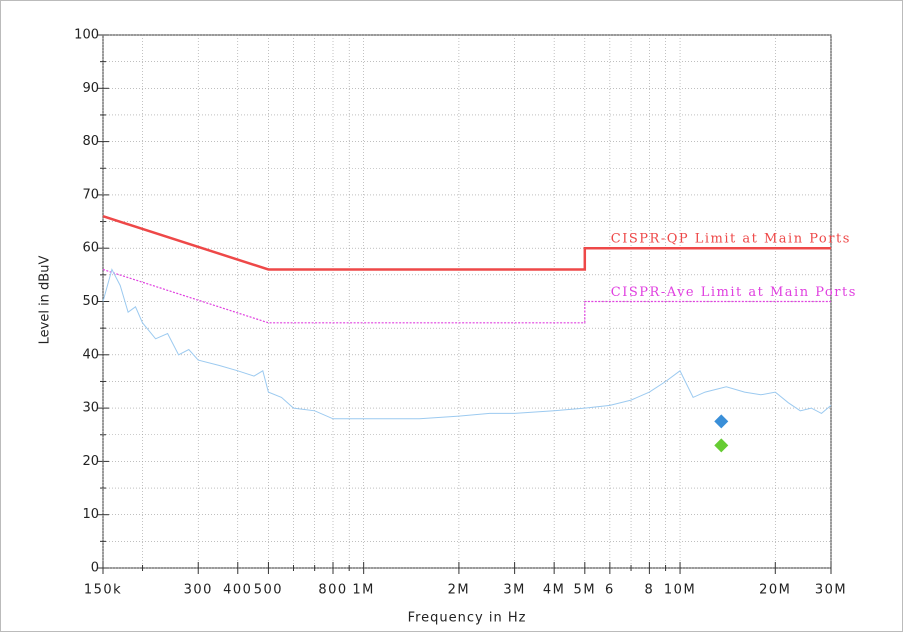  I want to click on y-tick-label: 20, so click(90, 461).